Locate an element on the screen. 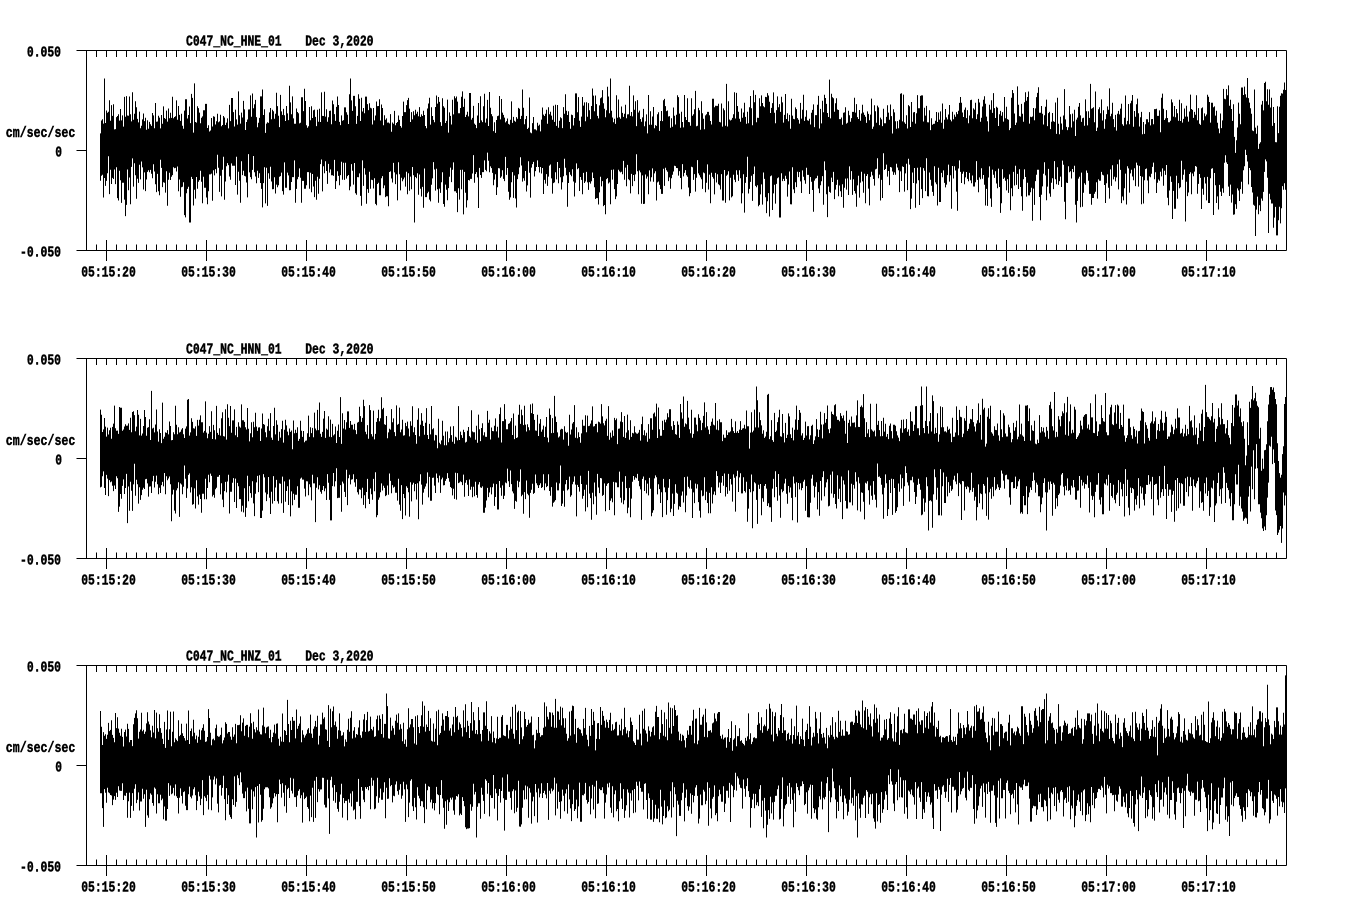 The image size is (1358, 924). svg-text: C047_NC_HNN_01 is located at coordinates (234, 350).